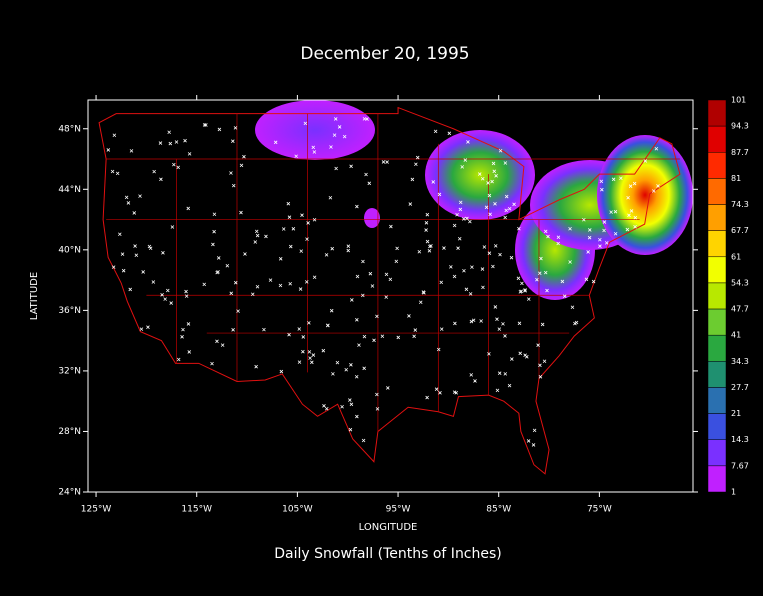  I want to click on colorbar-label: 67.7, so click(740, 230).